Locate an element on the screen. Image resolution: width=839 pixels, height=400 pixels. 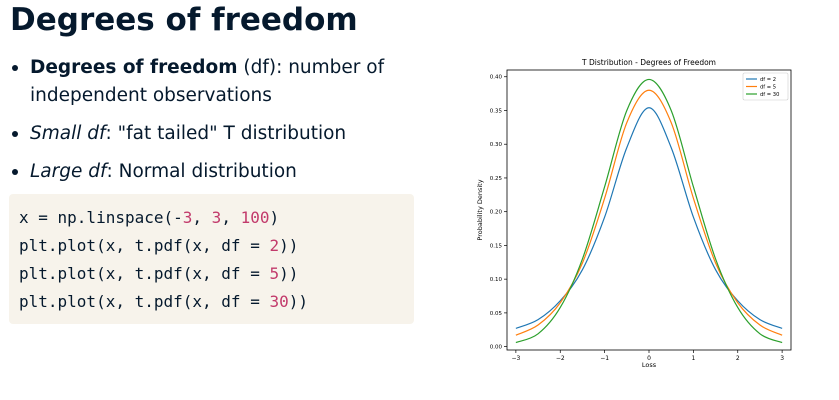
code-number: 30 is located at coordinates (279, 301).